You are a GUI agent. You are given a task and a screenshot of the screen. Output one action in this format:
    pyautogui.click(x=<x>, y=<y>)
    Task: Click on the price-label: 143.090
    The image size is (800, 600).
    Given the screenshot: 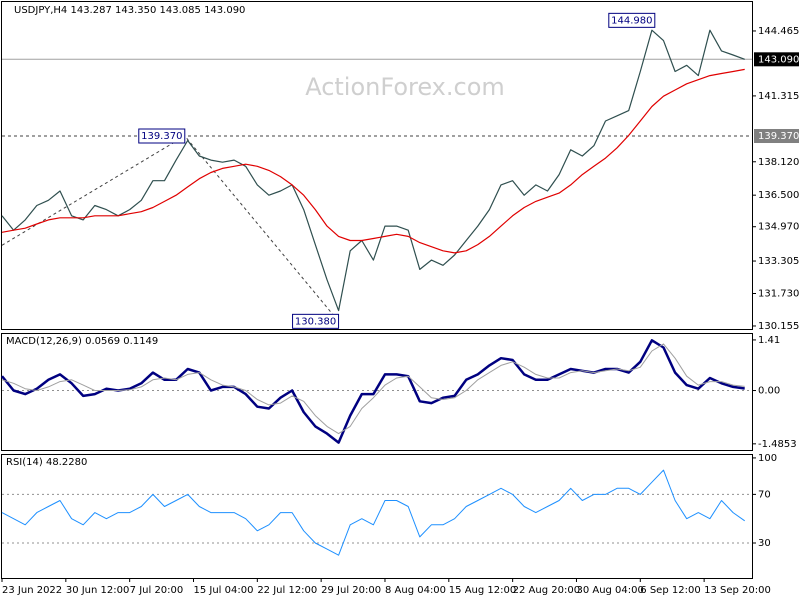 What is the action you would take?
    pyautogui.click(x=778, y=59)
    